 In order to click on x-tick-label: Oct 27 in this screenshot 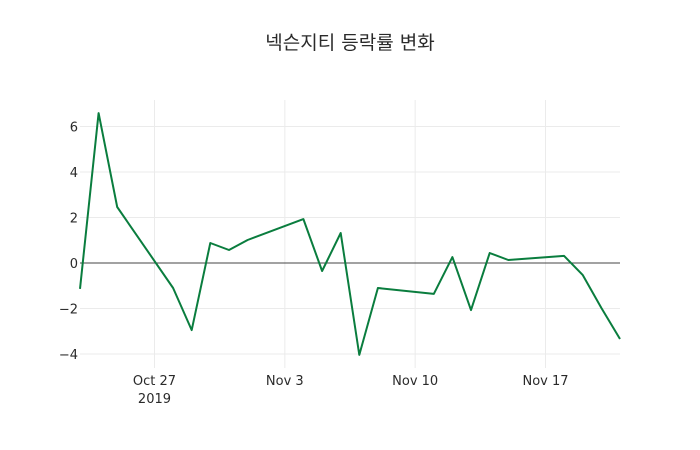, I will do `click(154, 381)`.